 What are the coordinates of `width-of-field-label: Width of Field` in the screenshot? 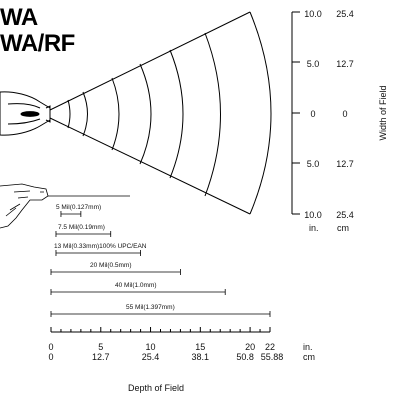 It's located at (383, 112).